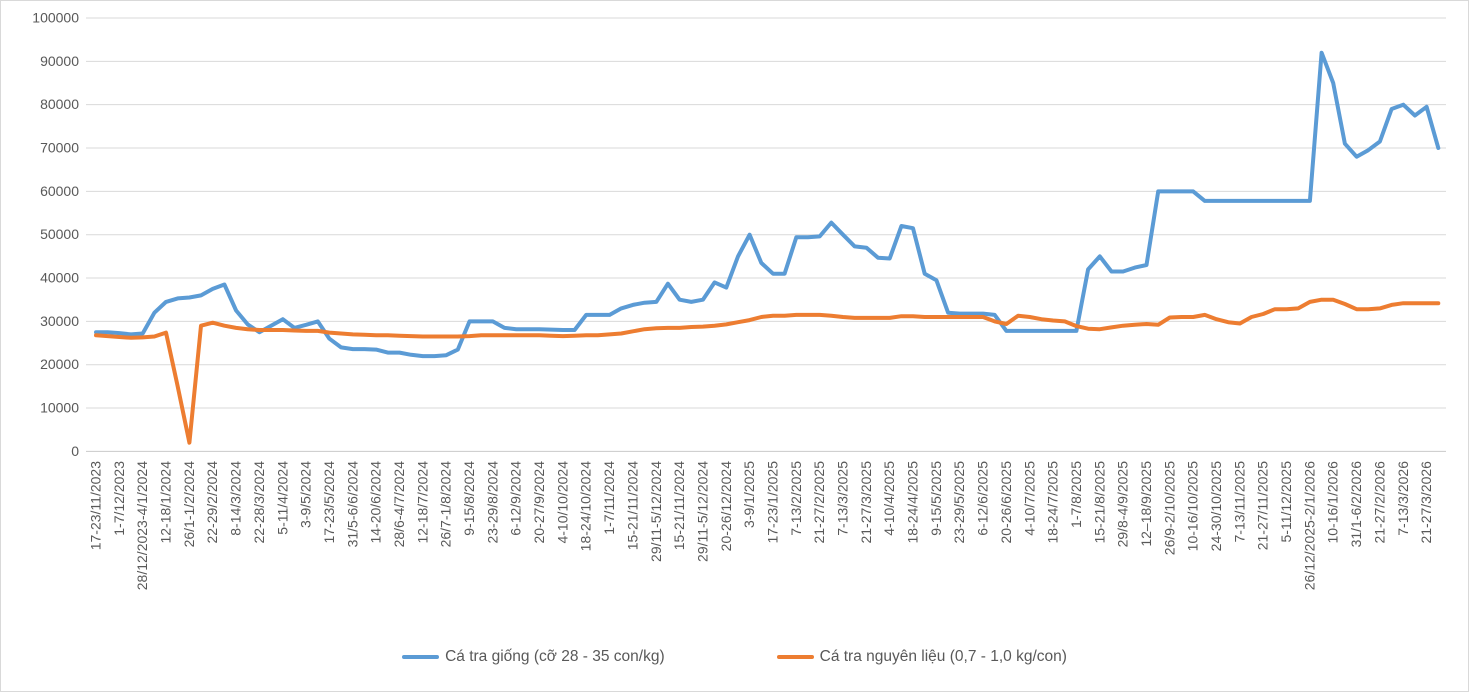 The height and width of the screenshot is (692, 1469). Describe the element at coordinates (189, 504) in the screenshot. I see `x-axis-label: 26/1-1/2/2024` at that location.